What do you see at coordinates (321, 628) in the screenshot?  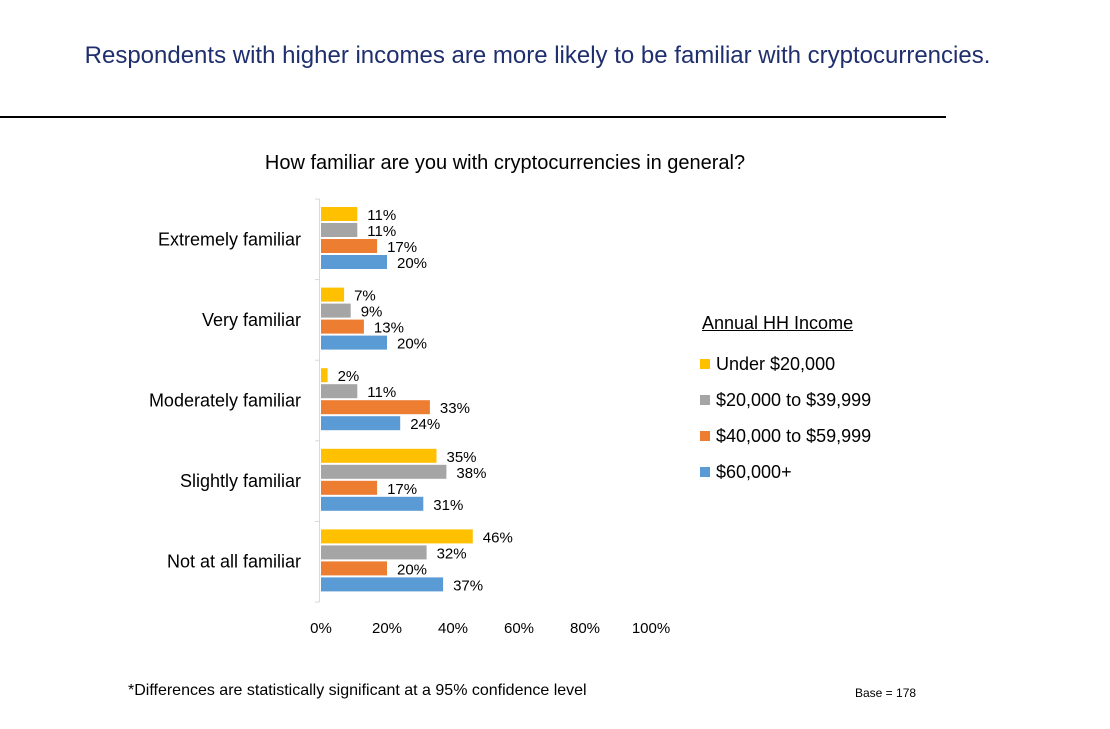 I see `x-tick-label: 0%` at bounding box center [321, 628].